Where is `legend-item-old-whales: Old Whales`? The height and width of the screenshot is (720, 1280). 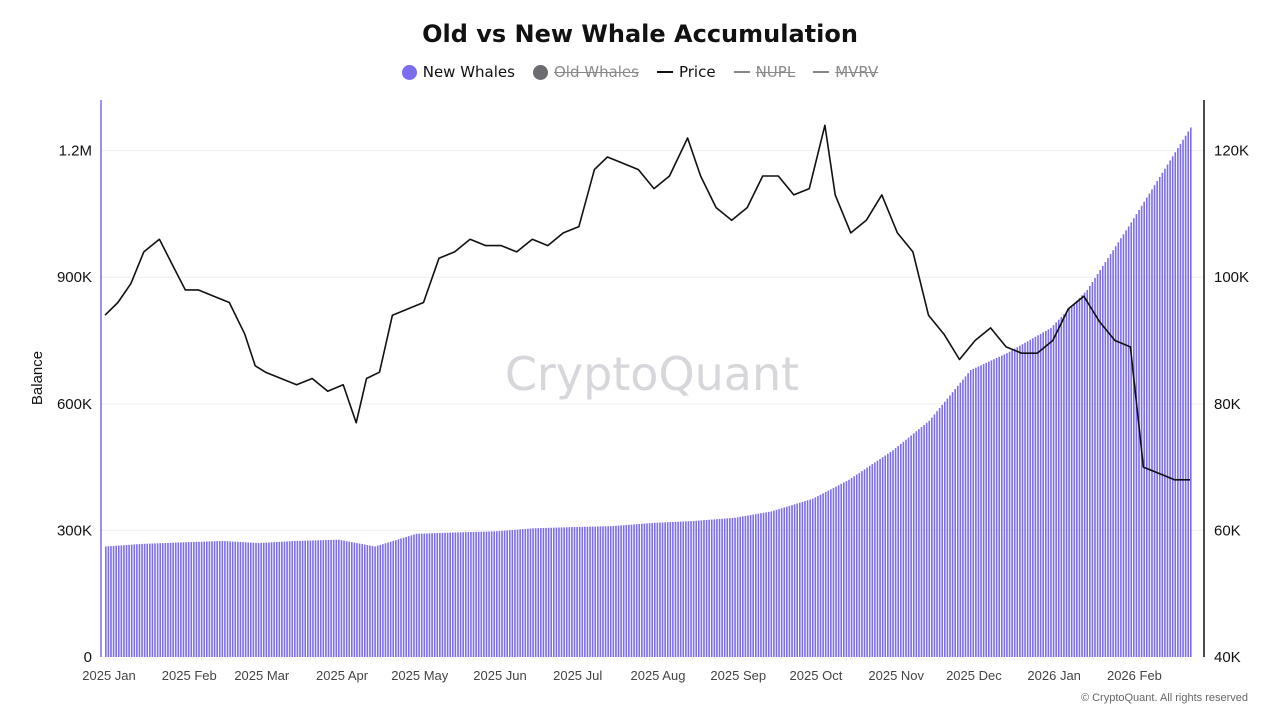 legend-item-old-whales: Old Whales is located at coordinates (585, 72).